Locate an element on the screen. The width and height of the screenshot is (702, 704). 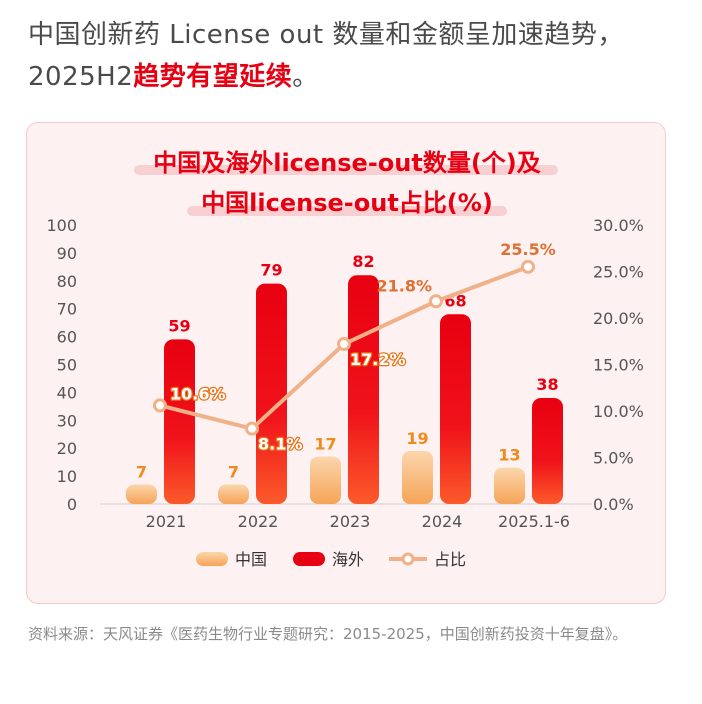
ratio-label: 17.2% is located at coordinates (378, 359).